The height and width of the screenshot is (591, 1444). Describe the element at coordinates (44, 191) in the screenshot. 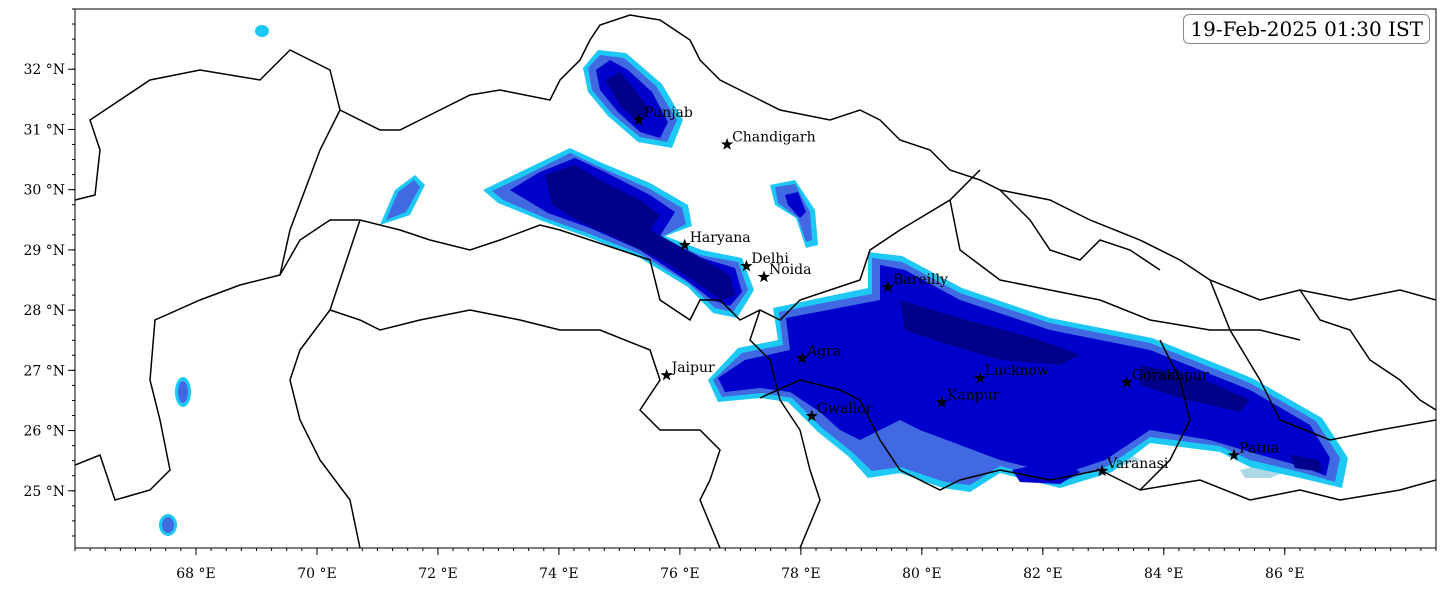

I see `y-tick-label: 30 °N` at that location.